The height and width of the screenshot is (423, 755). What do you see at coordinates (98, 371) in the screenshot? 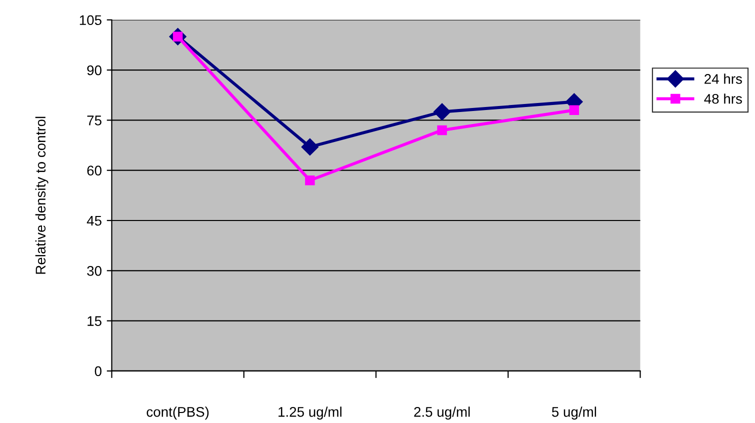
I see `y-tick-label: 0` at bounding box center [98, 371].